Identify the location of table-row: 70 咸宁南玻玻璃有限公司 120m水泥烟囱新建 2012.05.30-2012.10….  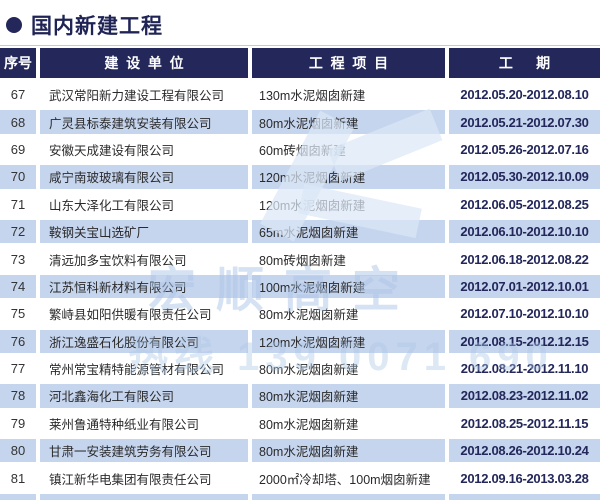
(300, 177).